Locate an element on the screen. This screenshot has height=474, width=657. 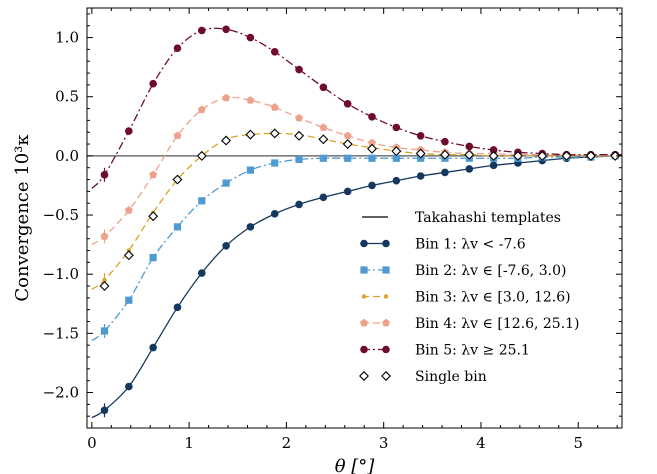
y-tick-label: 1.0 is located at coordinates (67, 38).